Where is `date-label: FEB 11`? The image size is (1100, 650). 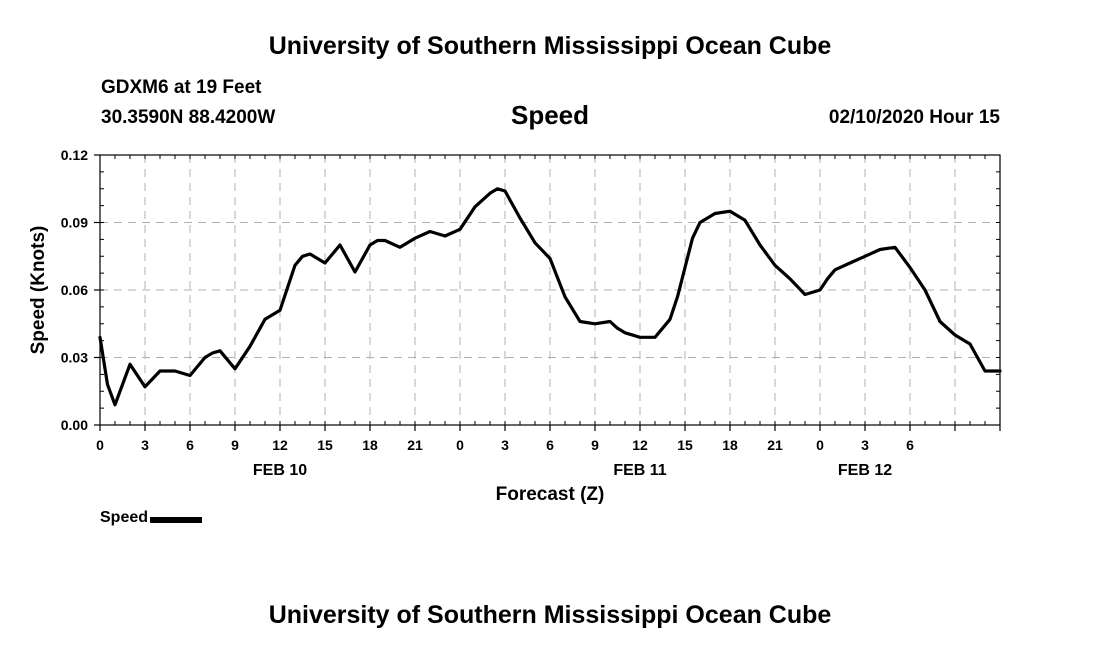
date-label: FEB 11 is located at coordinates (639, 470).